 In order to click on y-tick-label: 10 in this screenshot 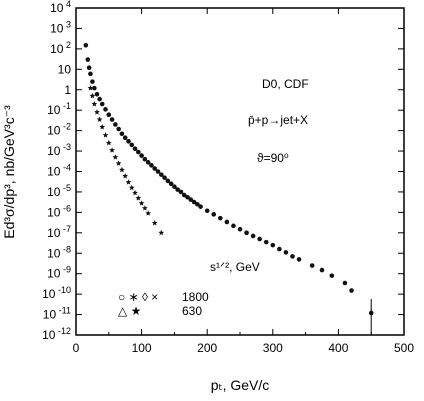, I will do `click(65, 69)`.